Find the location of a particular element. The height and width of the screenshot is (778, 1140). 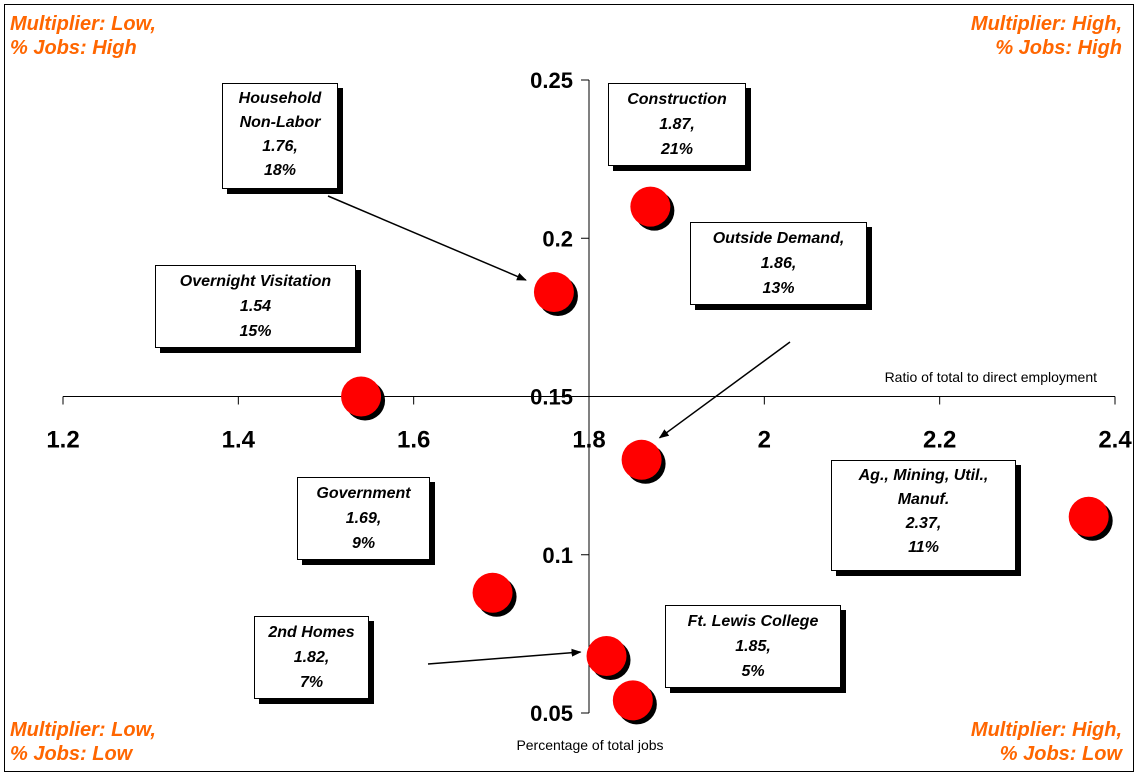

point-label-line: 1.69, is located at coordinates (363, 518).